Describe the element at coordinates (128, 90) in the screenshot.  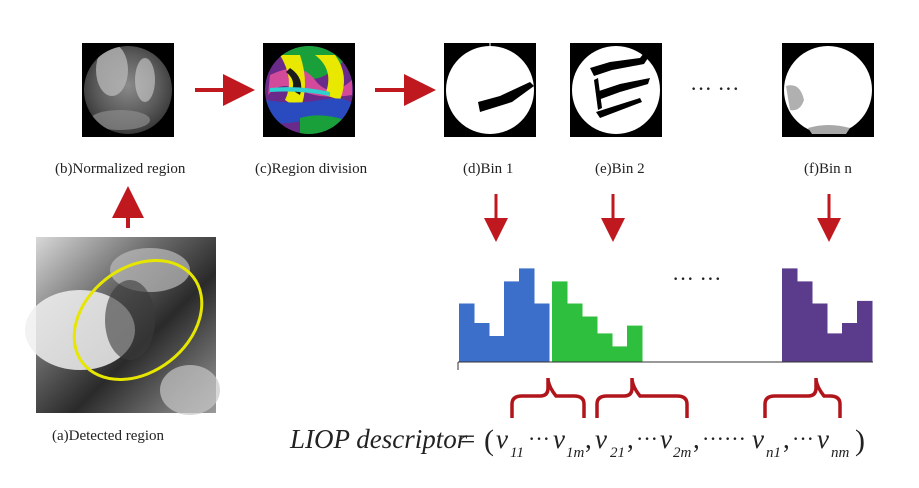
I see `normalized-region-image` at that location.